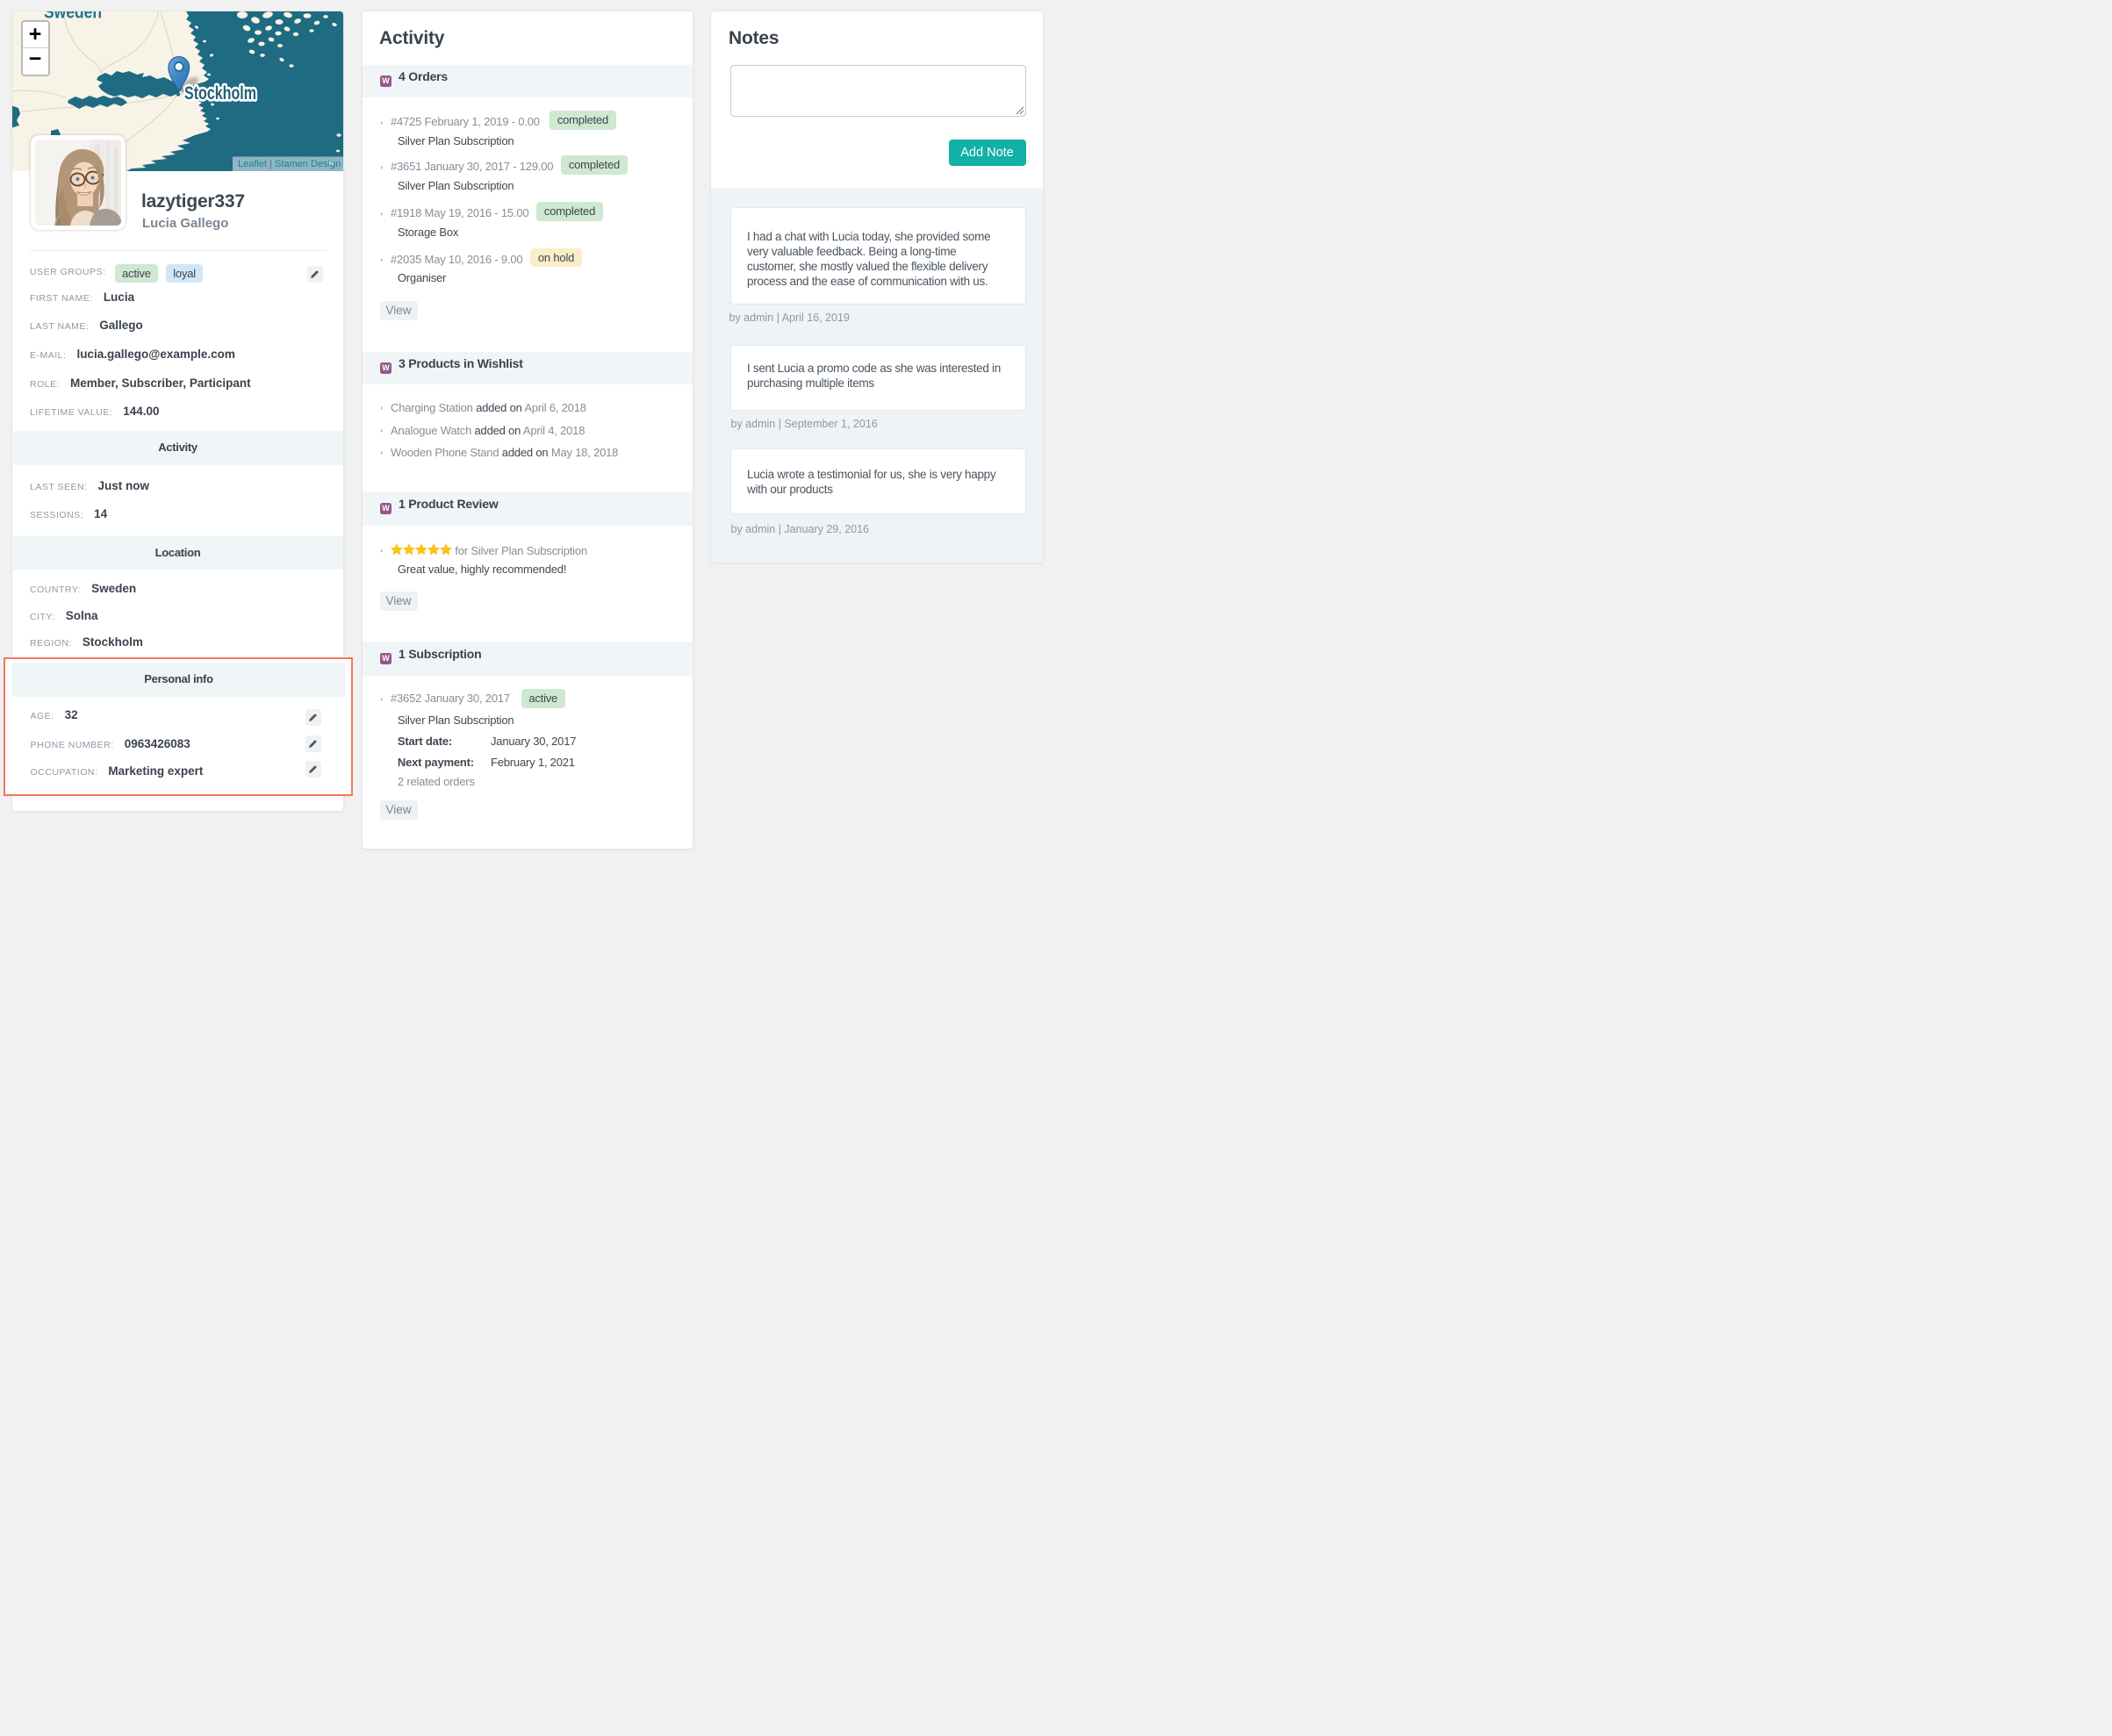  I want to click on svg-text: Stockholm, so click(220, 94).